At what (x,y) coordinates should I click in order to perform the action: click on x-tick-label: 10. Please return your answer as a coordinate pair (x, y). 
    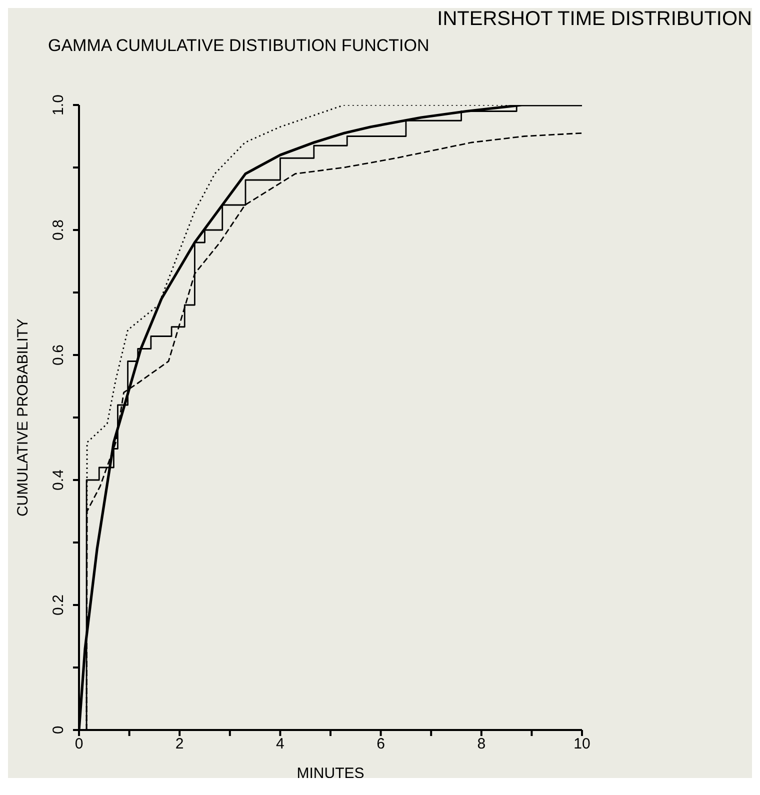
    Looking at the image, I should click on (582, 744).